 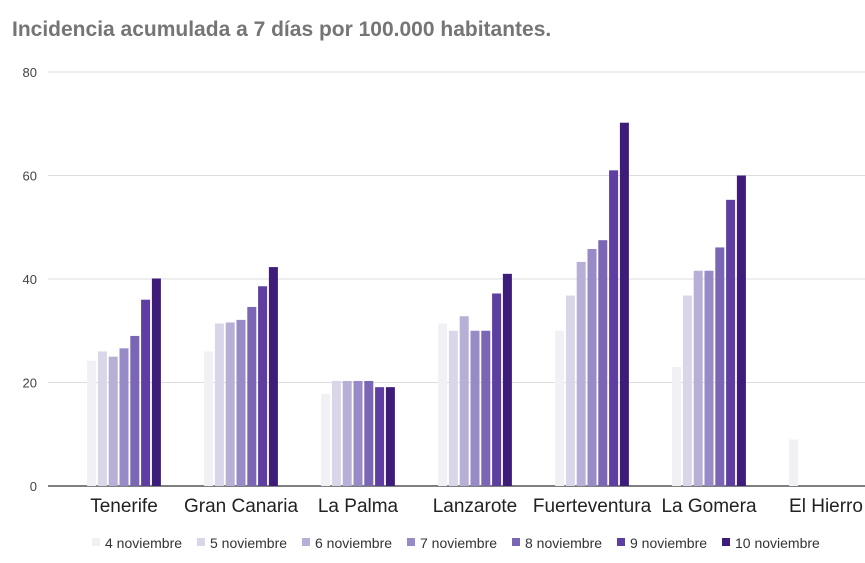 I want to click on x-tick-label: Fuerteventura, so click(x=592, y=506).